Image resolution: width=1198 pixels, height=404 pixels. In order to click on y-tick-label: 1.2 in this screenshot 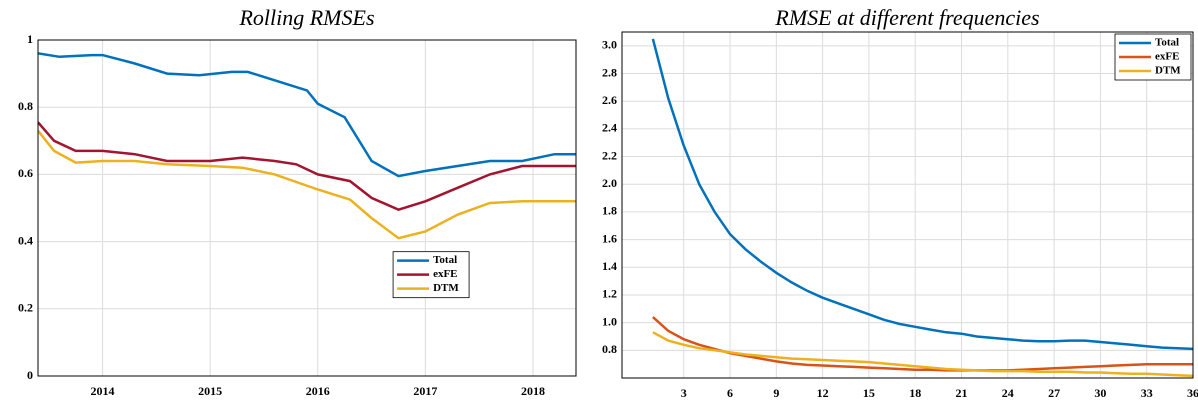, I will do `click(609, 294)`.